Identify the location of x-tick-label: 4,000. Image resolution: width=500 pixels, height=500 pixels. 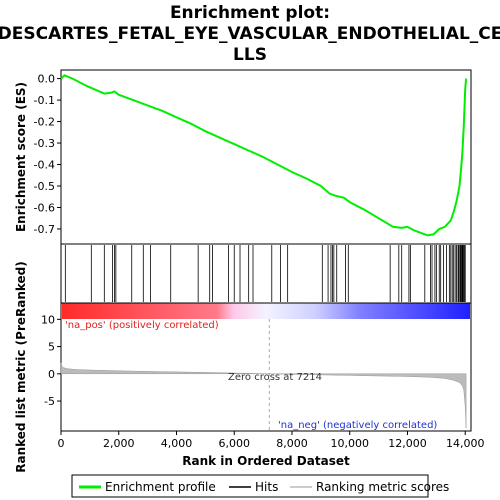
(177, 443).